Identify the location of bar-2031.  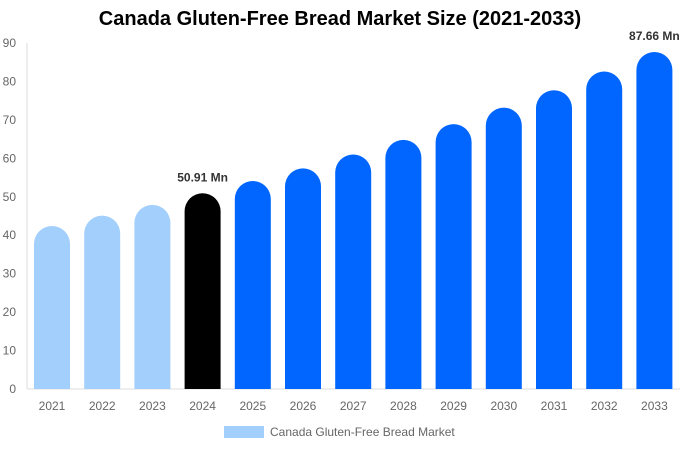
(554, 239).